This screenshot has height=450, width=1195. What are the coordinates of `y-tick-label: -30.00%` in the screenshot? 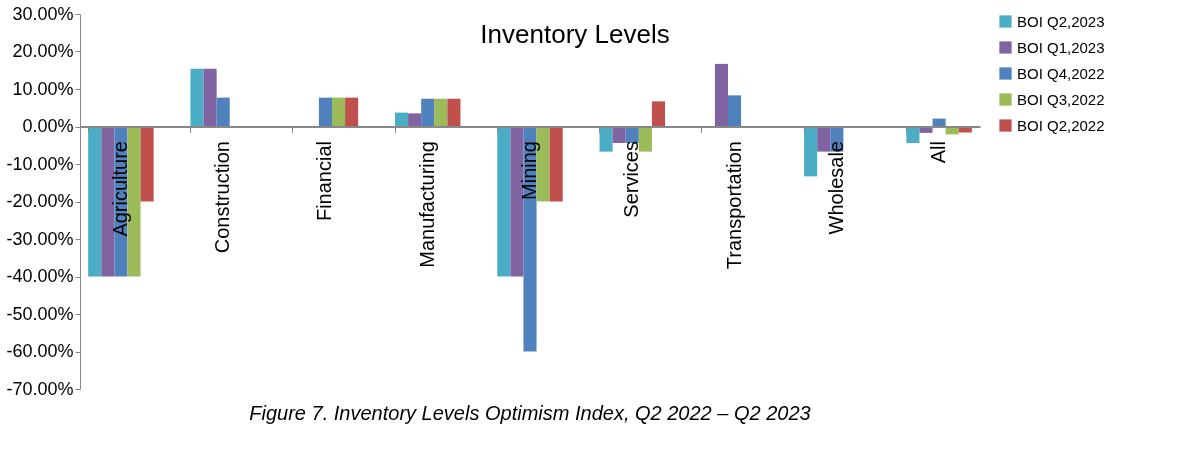 It's located at (40, 238).